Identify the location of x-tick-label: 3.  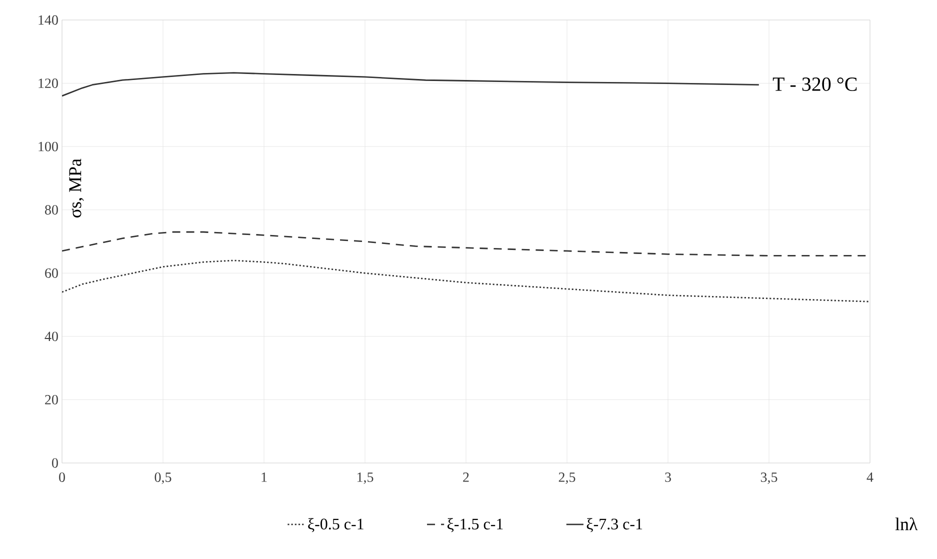
(668, 477).